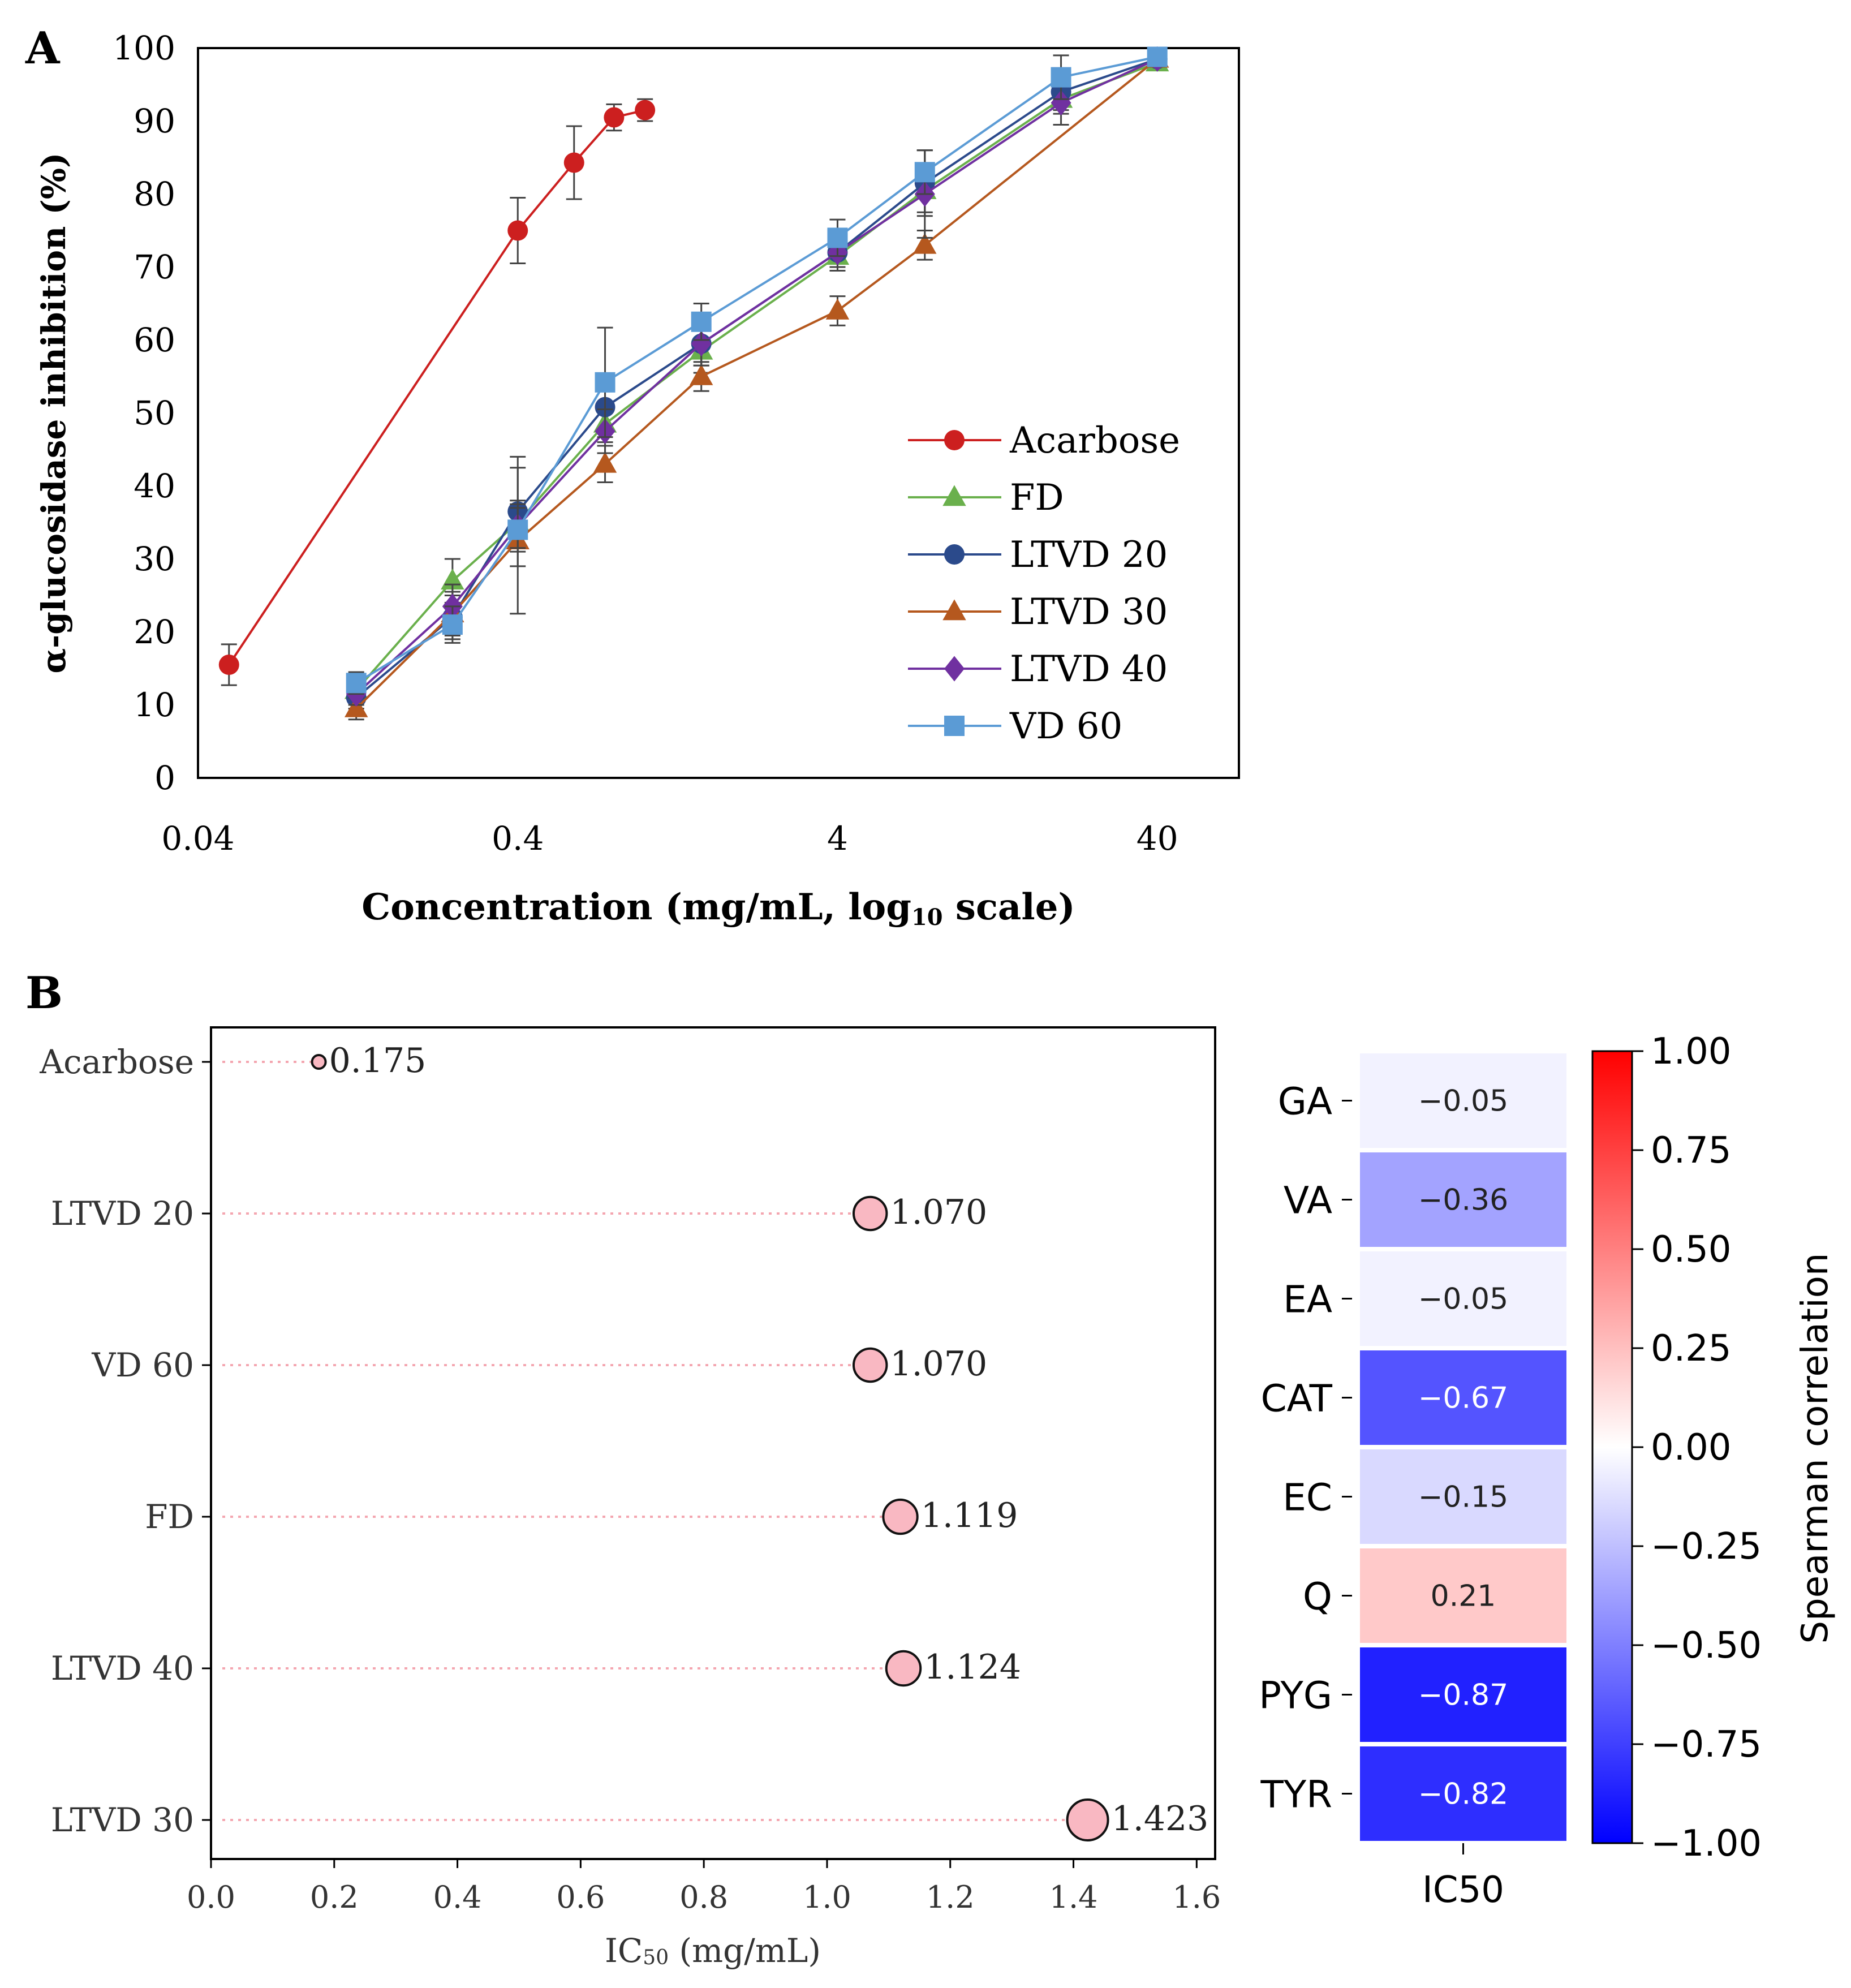 The width and height of the screenshot is (1851, 1988). I want to click on legend-label-ltvd-20: LTVD 20, so click(1089, 555).